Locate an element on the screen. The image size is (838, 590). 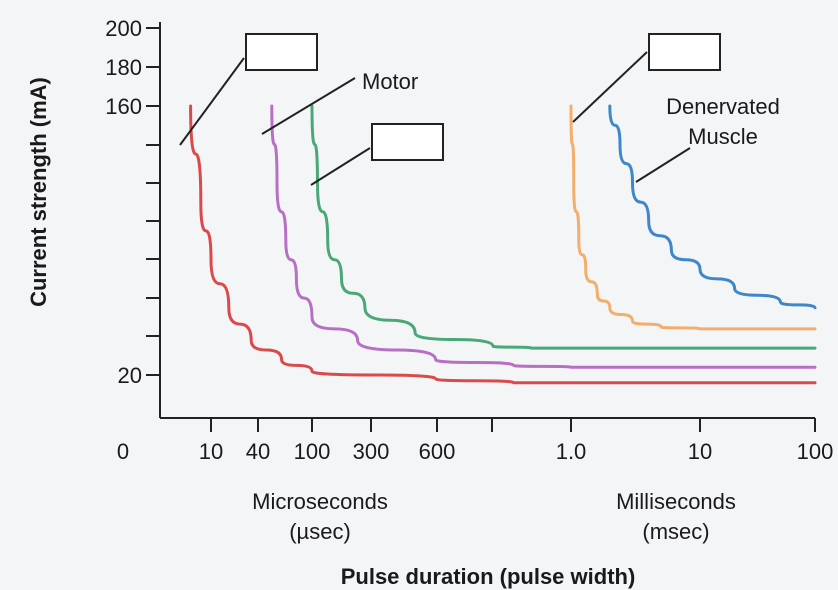
x-zero-label: 0 is located at coordinates (123, 451).